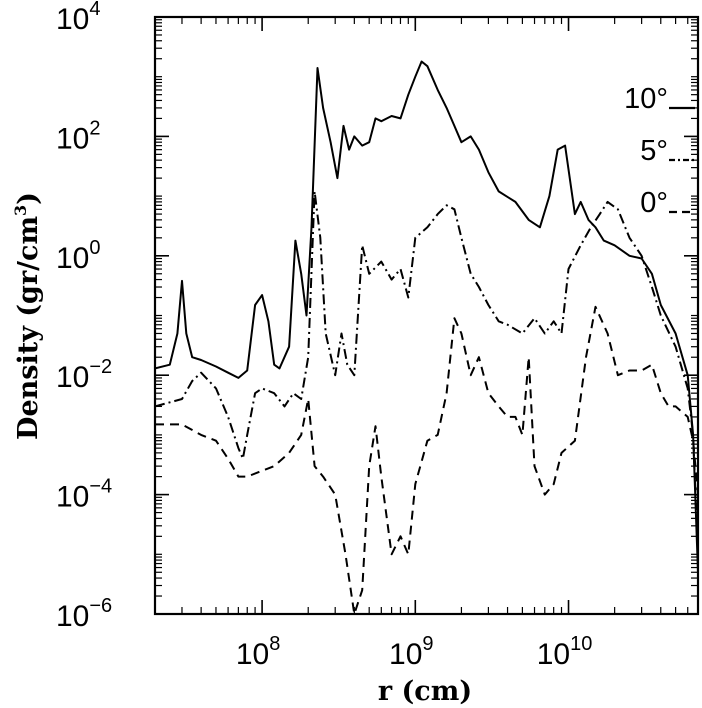 Image resolution: width=702 pixels, height=708 pixels. What do you see at coordinates (646, 99) in the screenshot?
I see `legend-label: 10°` at bounding box center [646, 99].